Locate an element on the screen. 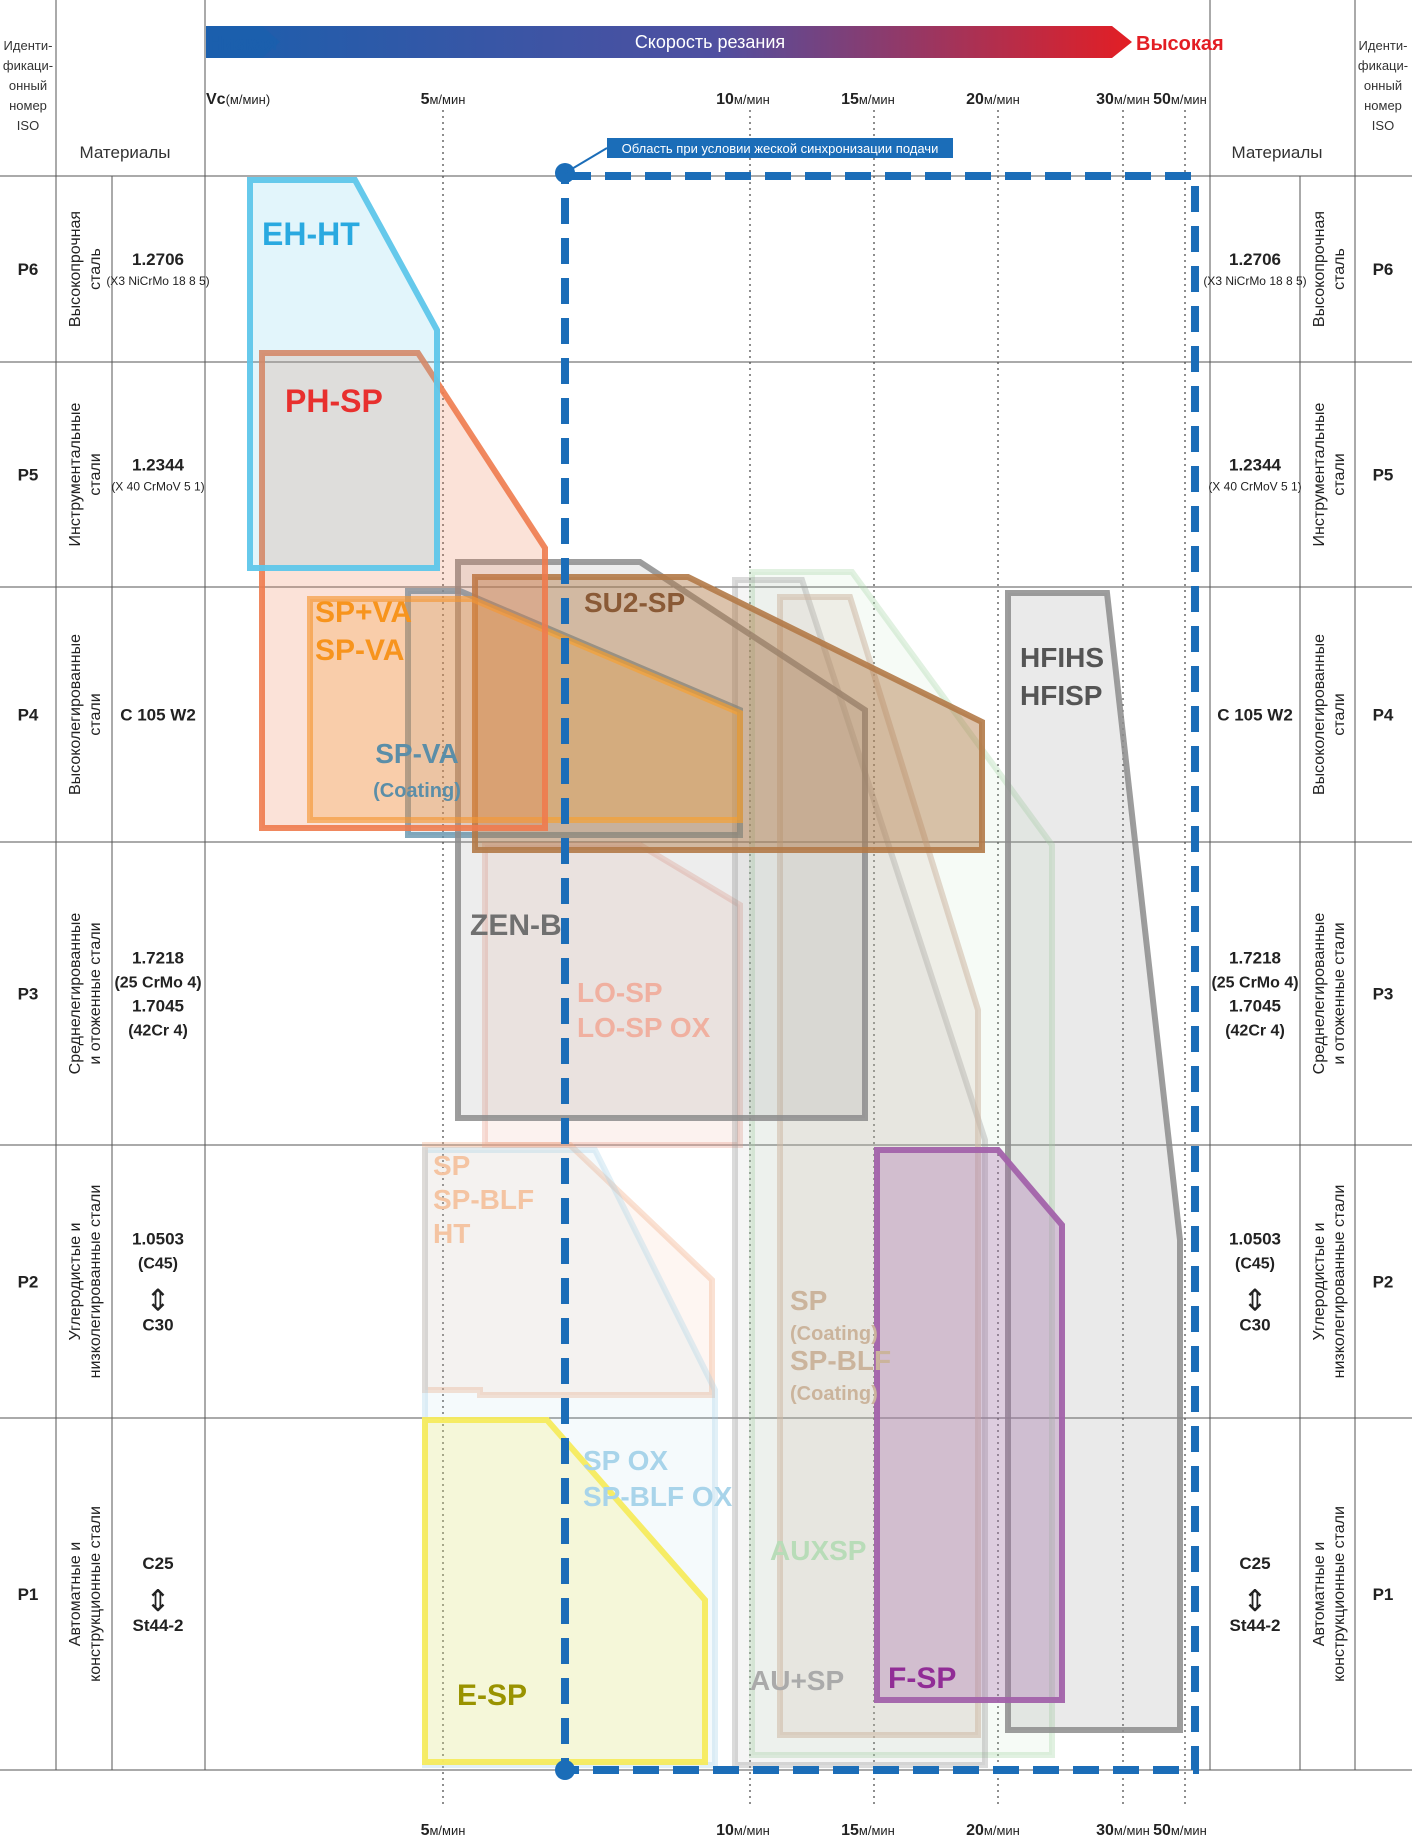  material-group-right: конструкционные стали is located at coordinates (1339, 1594).